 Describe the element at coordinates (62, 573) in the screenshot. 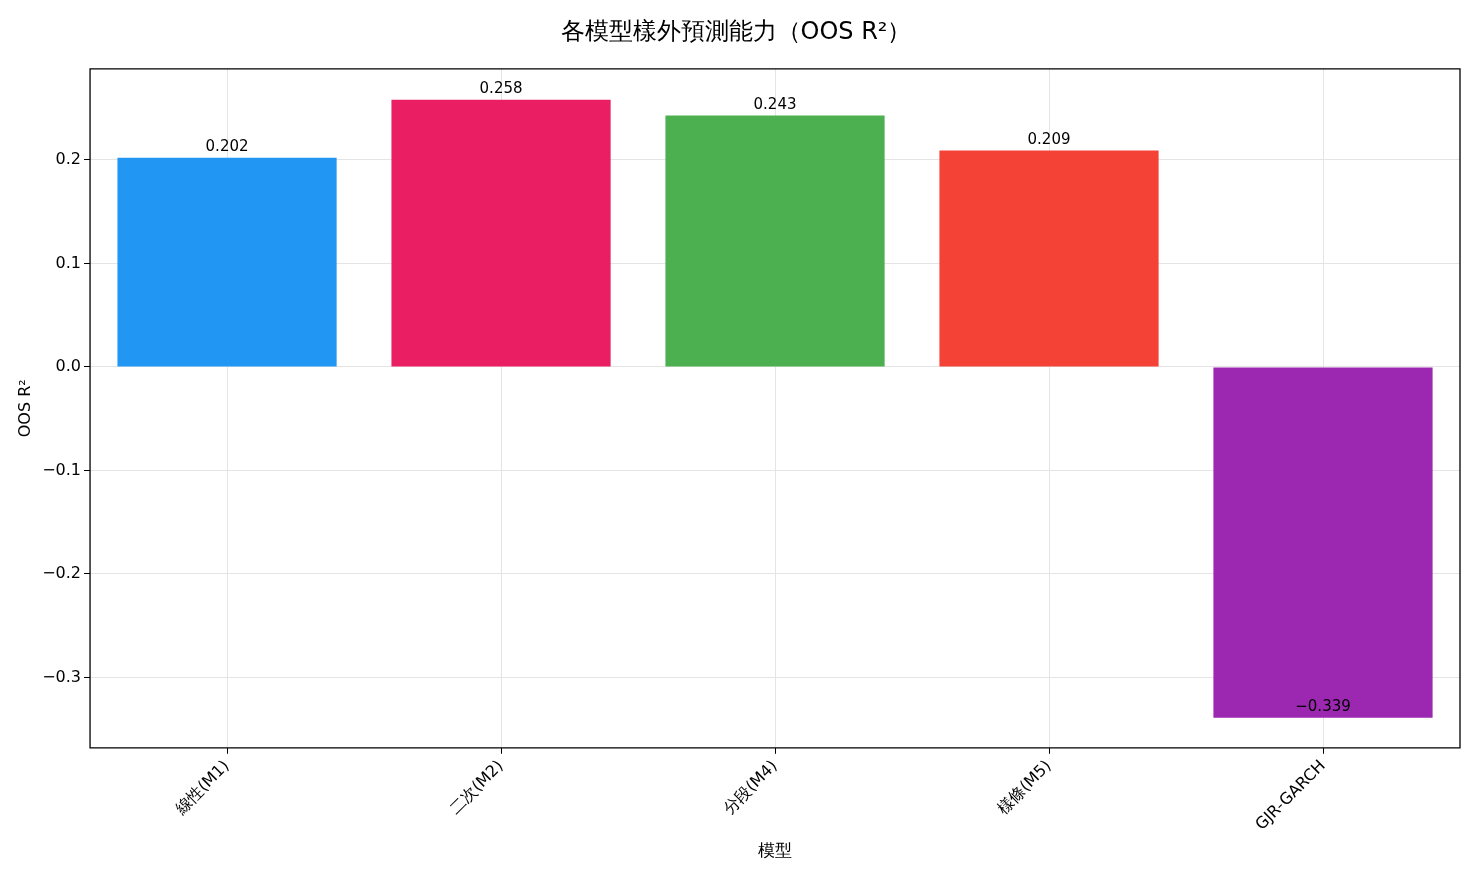

I see `y-tick-label: −0.2` at that location.